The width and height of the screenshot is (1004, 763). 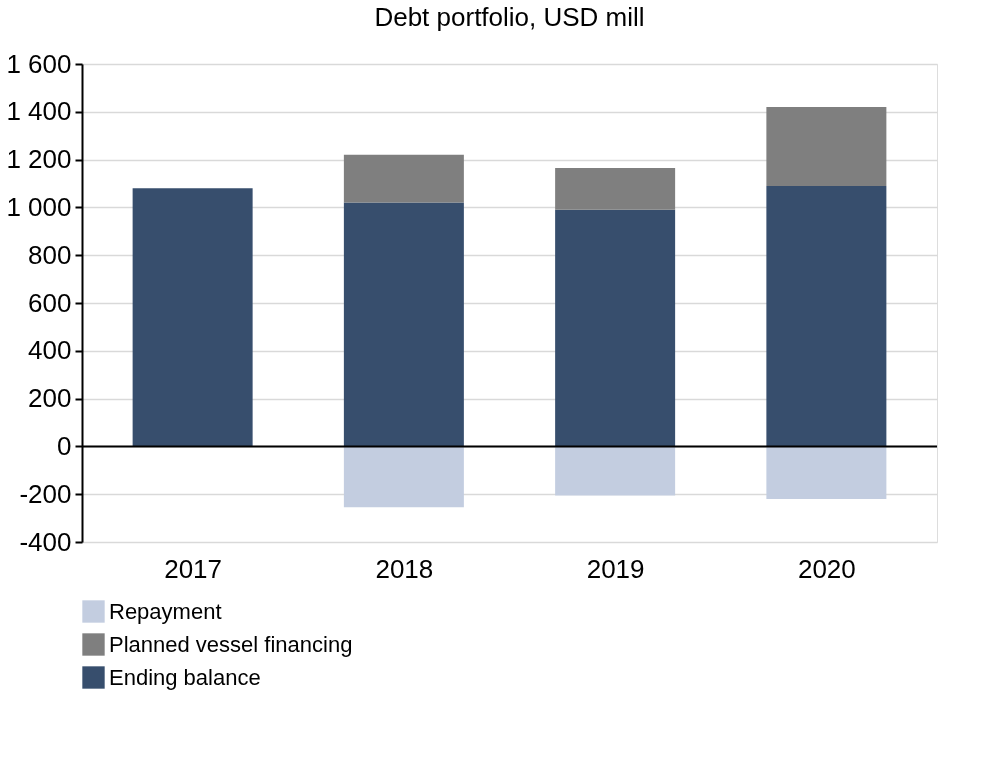 What do you see at coordinates (509, 17) in the screenshot?
I see `chart-title: Debt portfolio, USD mill` at bounding box center [509, 17].